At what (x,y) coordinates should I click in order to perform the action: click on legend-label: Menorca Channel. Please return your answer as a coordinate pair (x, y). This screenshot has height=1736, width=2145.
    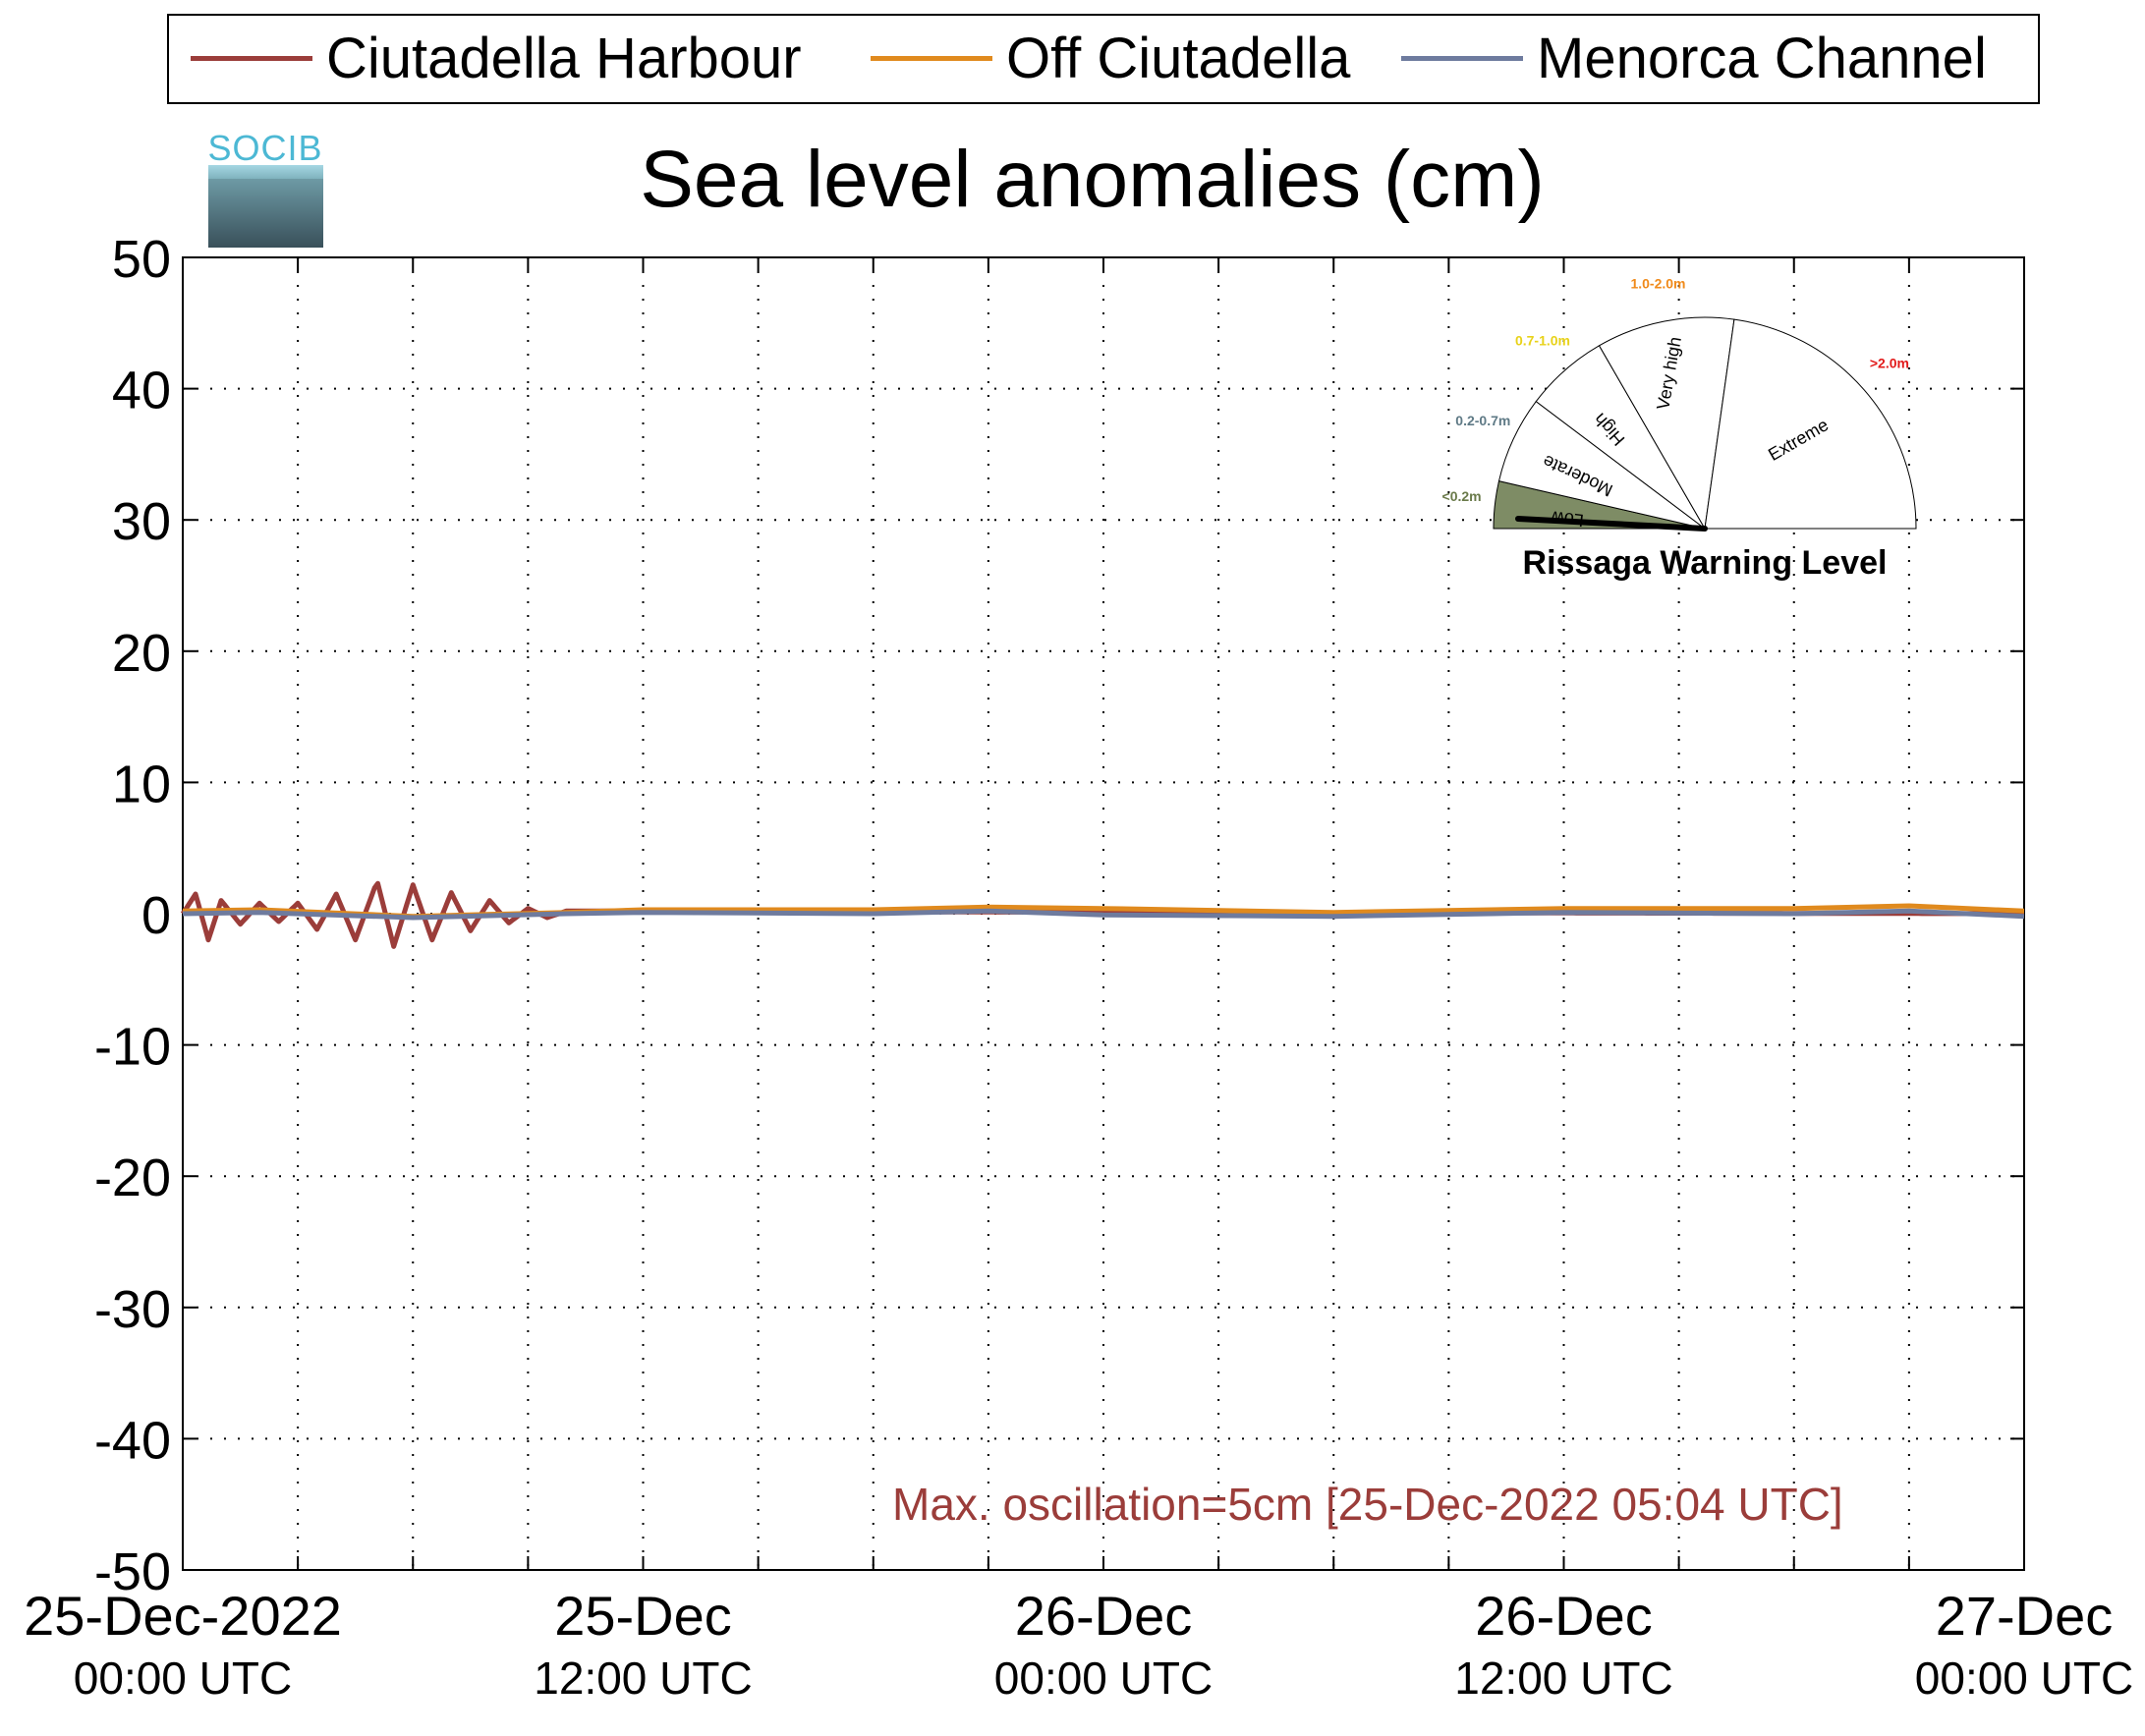
    Looking at the image, I should click on (1762, 58).